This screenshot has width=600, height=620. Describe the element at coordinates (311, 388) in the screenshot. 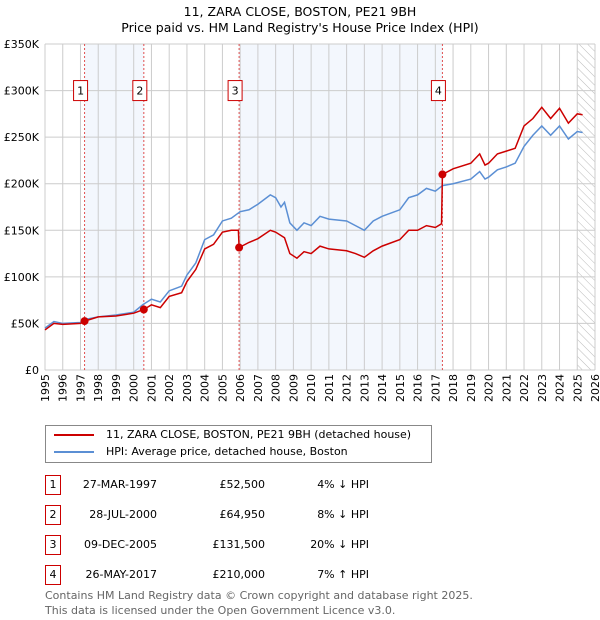

I see `x-tick-label: 2010` at that location.